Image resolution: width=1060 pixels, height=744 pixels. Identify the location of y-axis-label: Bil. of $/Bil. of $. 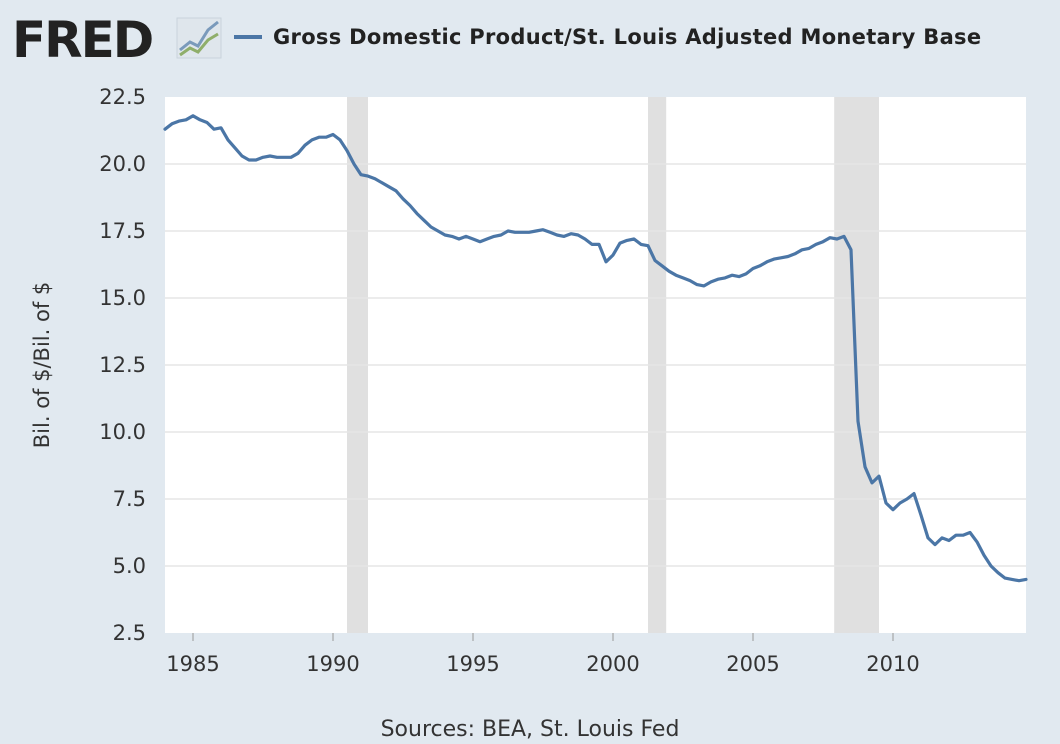
(42, 365).